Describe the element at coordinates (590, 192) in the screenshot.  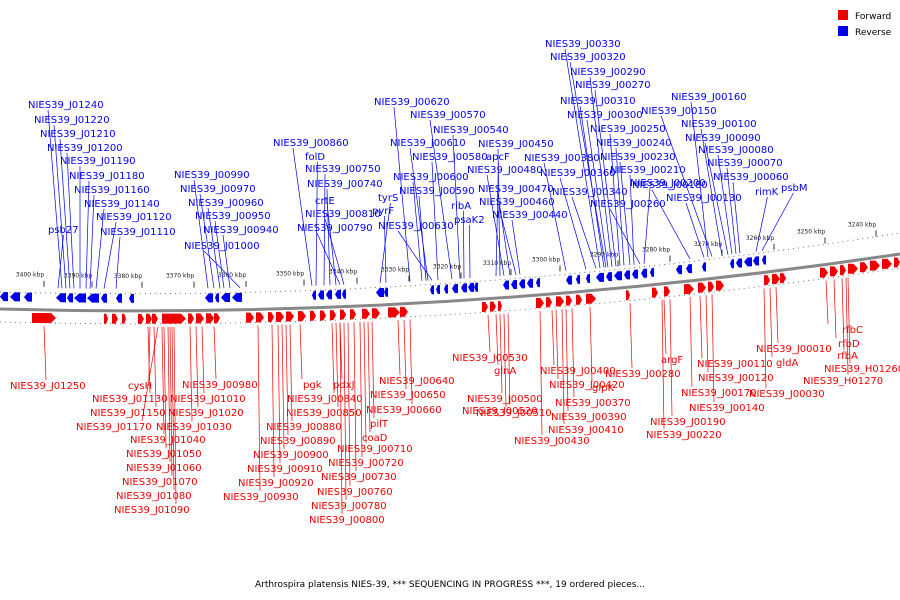
I see `reverse-gene-label: NIES39_J00340` at that location.